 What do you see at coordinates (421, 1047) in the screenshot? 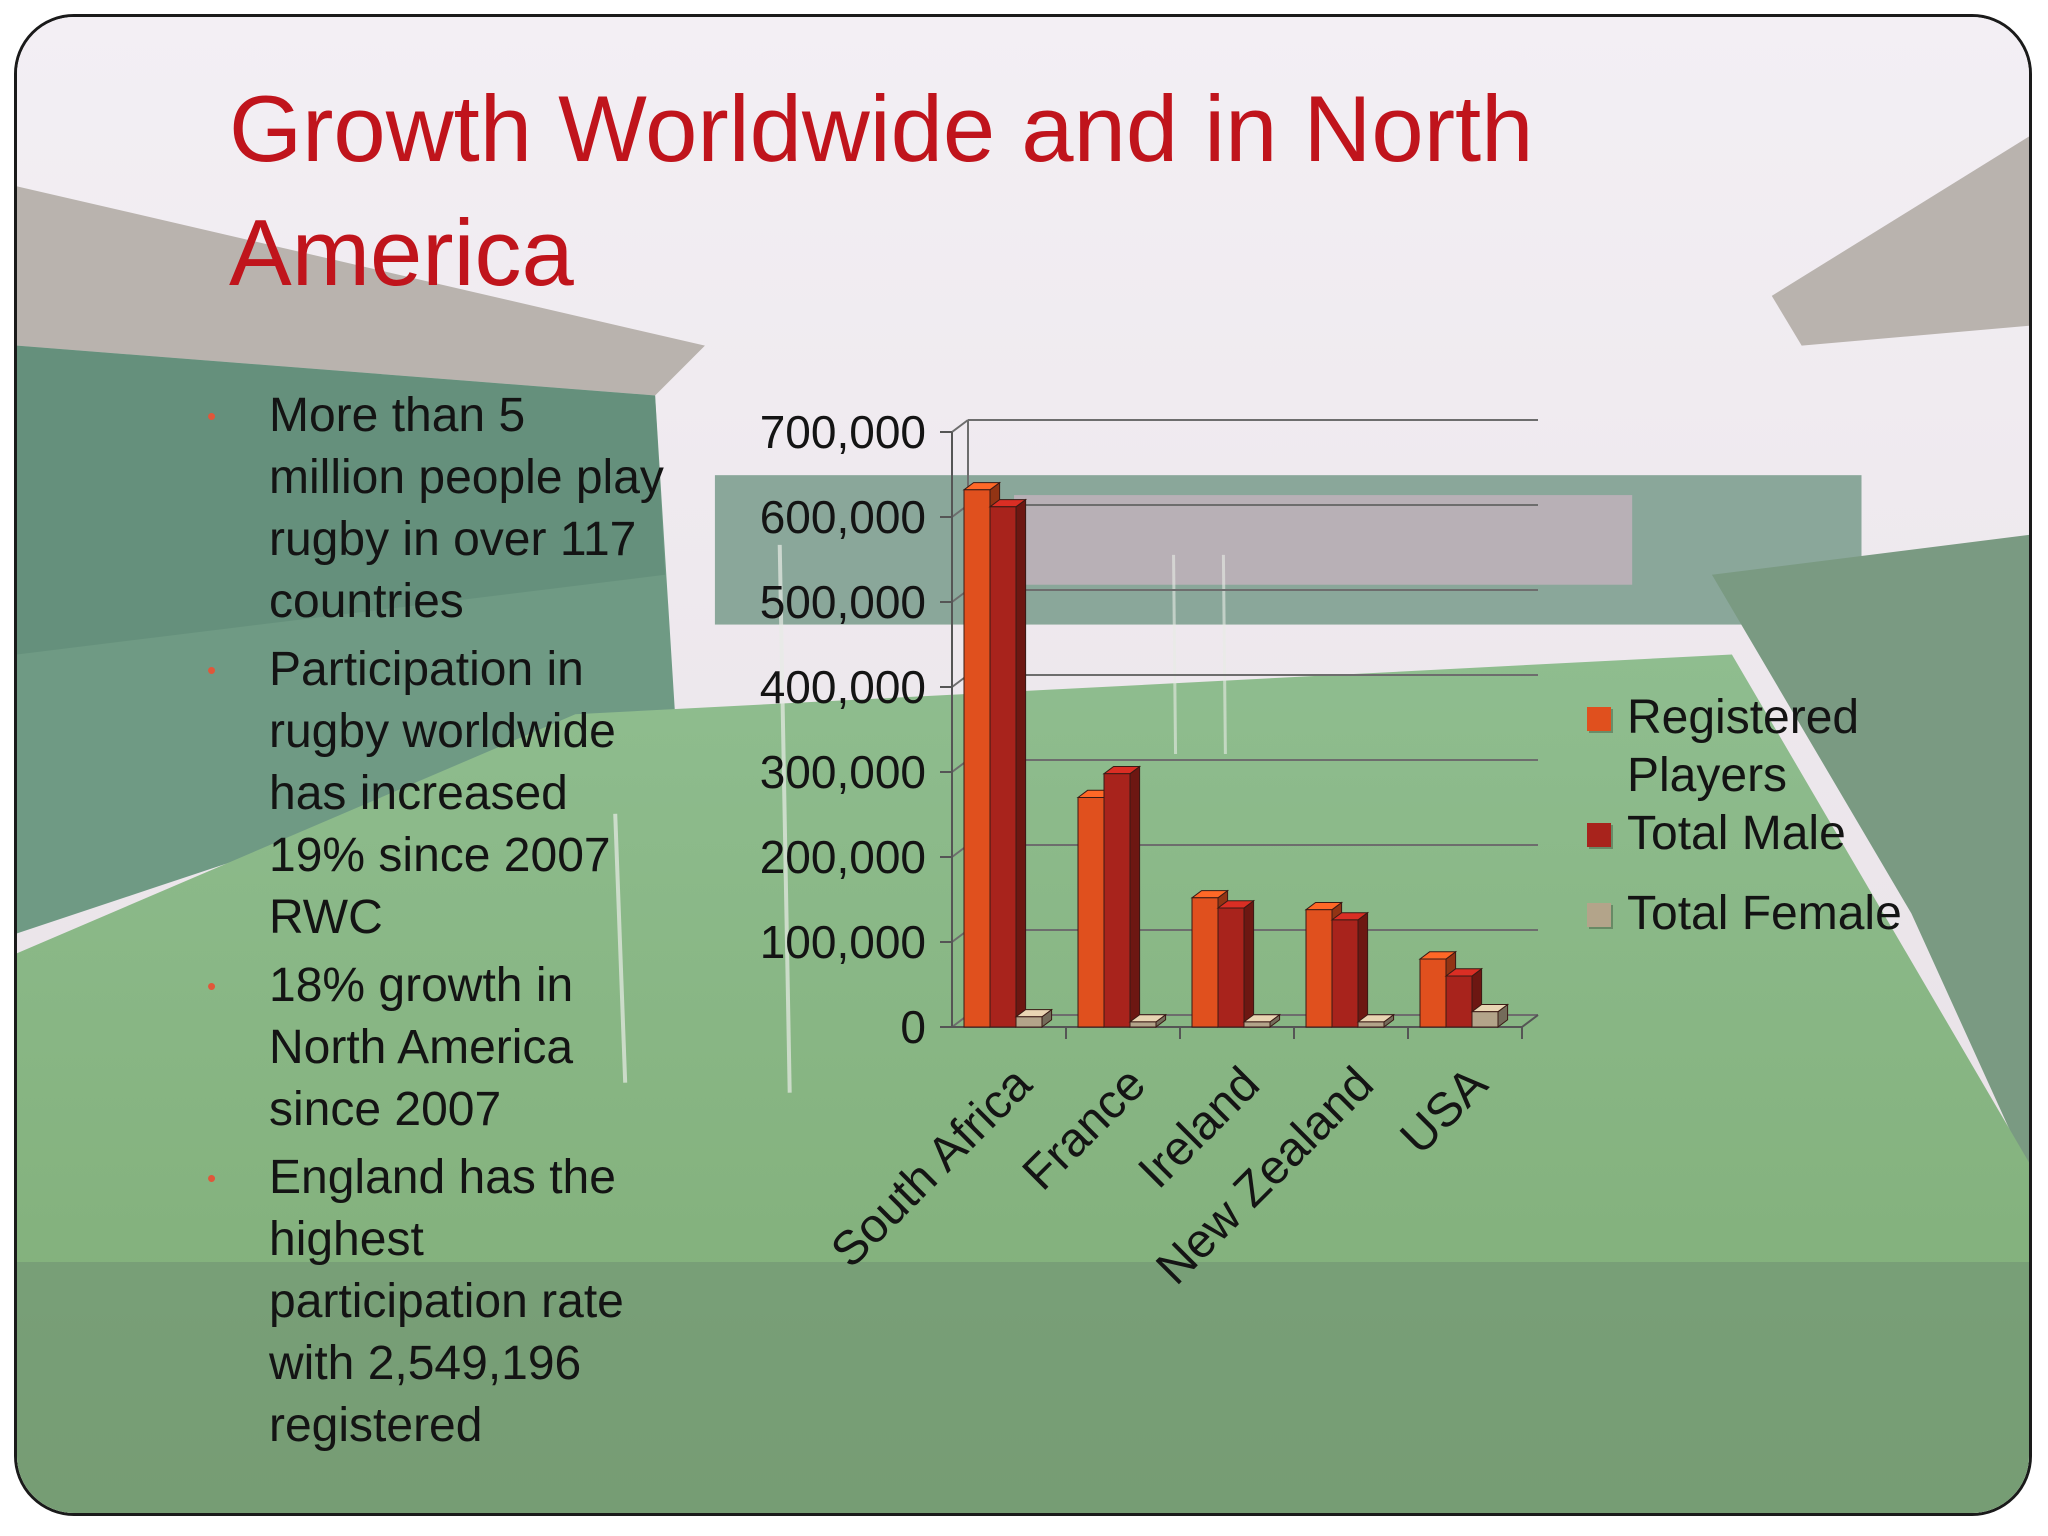
I see `bullet-text: 18% growth in North America since 2007` at bounding box center [421, 1047].